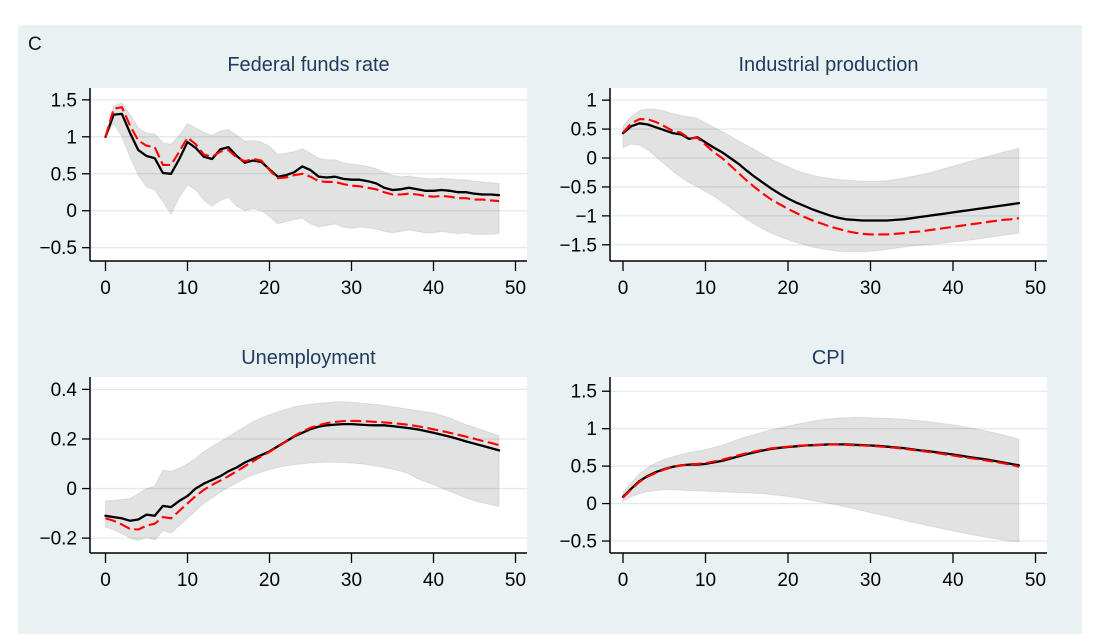  What do you see at coordinates (828, 358) in the screenshot?
I see `chart-title-cpi: CPI` at bounding box center [828, 358].